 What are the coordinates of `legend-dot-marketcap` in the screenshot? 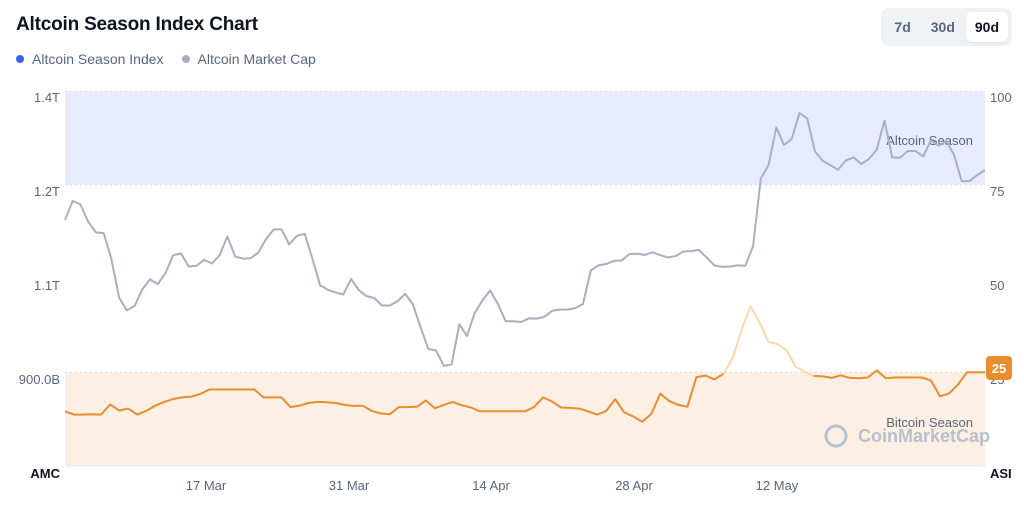 It's located at (185, 59).